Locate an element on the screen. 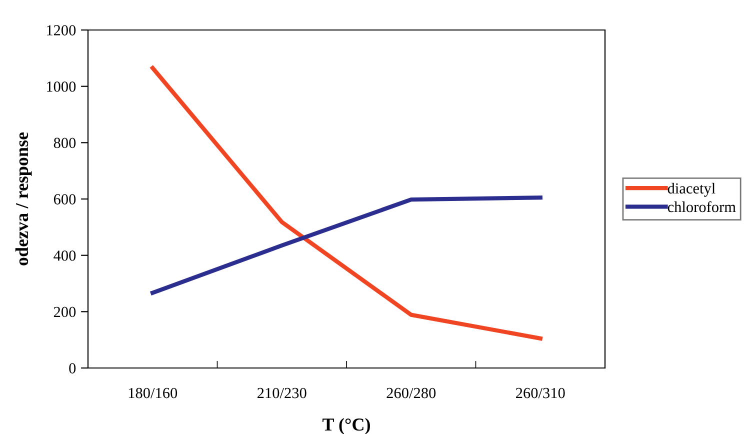 The image size is (754, 434). y-axis-title: odezva / response is located at coordinates (23, 199).